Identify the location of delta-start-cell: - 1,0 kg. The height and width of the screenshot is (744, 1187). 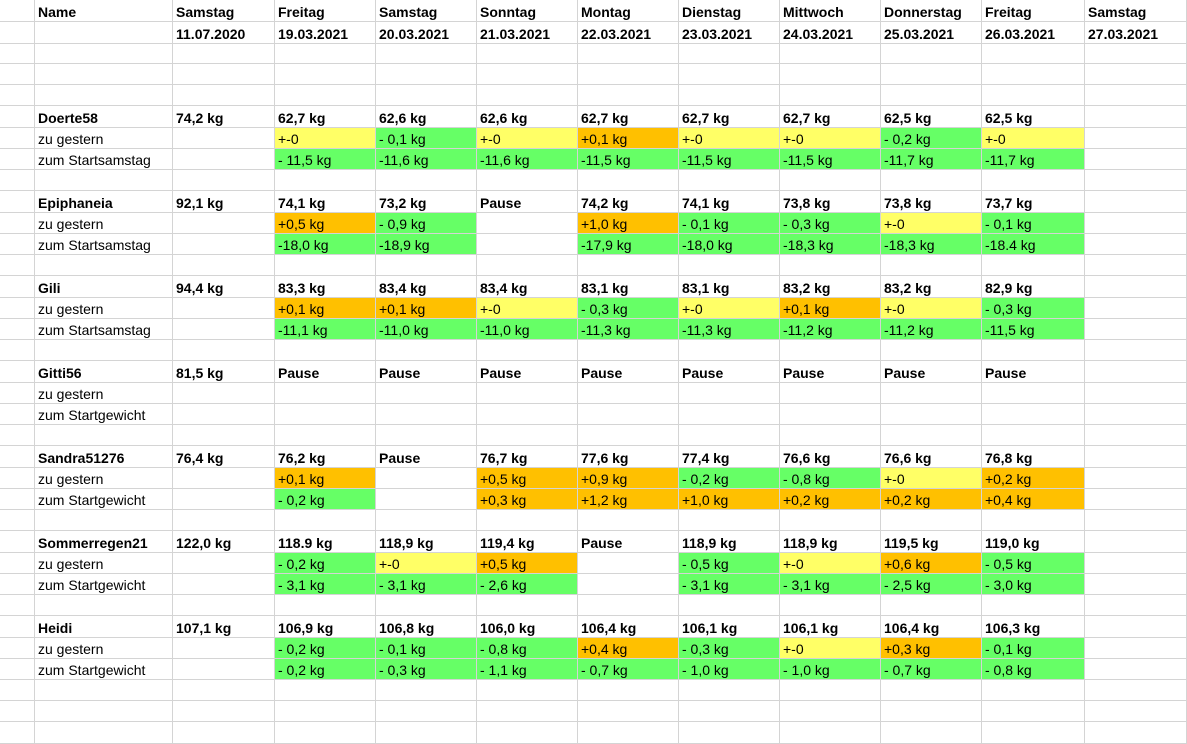
(729, 669).